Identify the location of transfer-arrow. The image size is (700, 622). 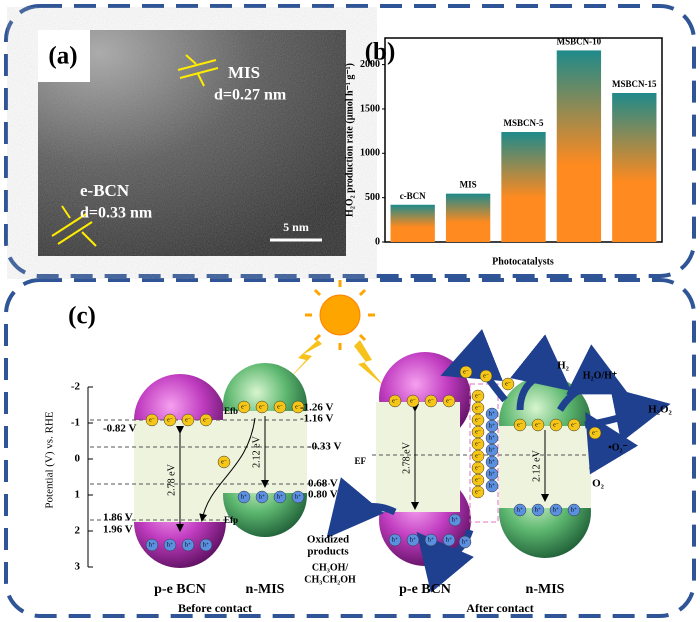
(227, 469).